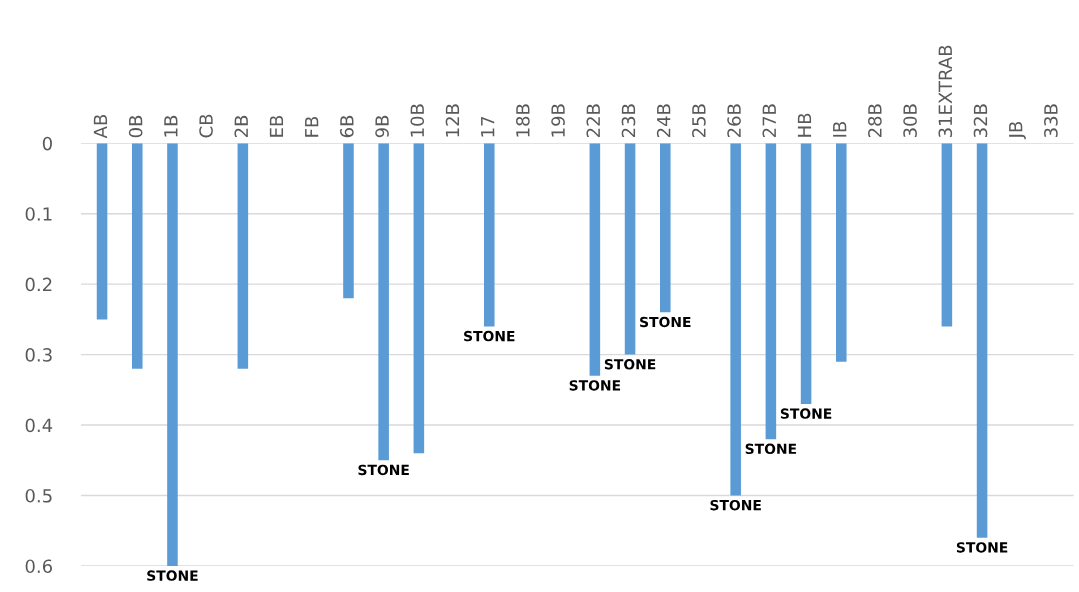 Image resolution: width=1079 pixels, height=592 pixels. I want to click on x-tick-label: 9B, so click(382, 126).